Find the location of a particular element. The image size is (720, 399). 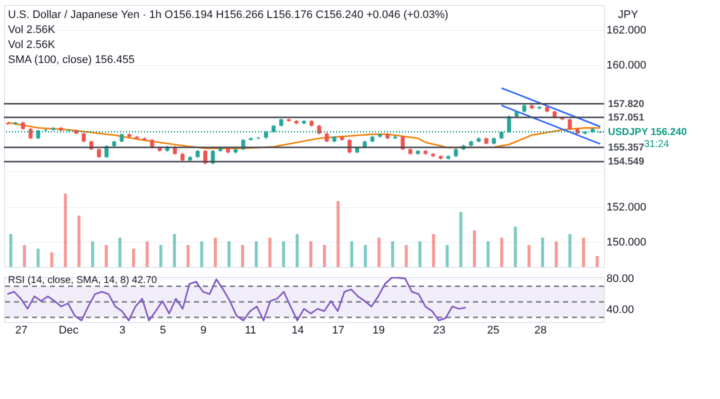

annotation: SMA (100, close) 156.455 is located at coordinates (71, 60).